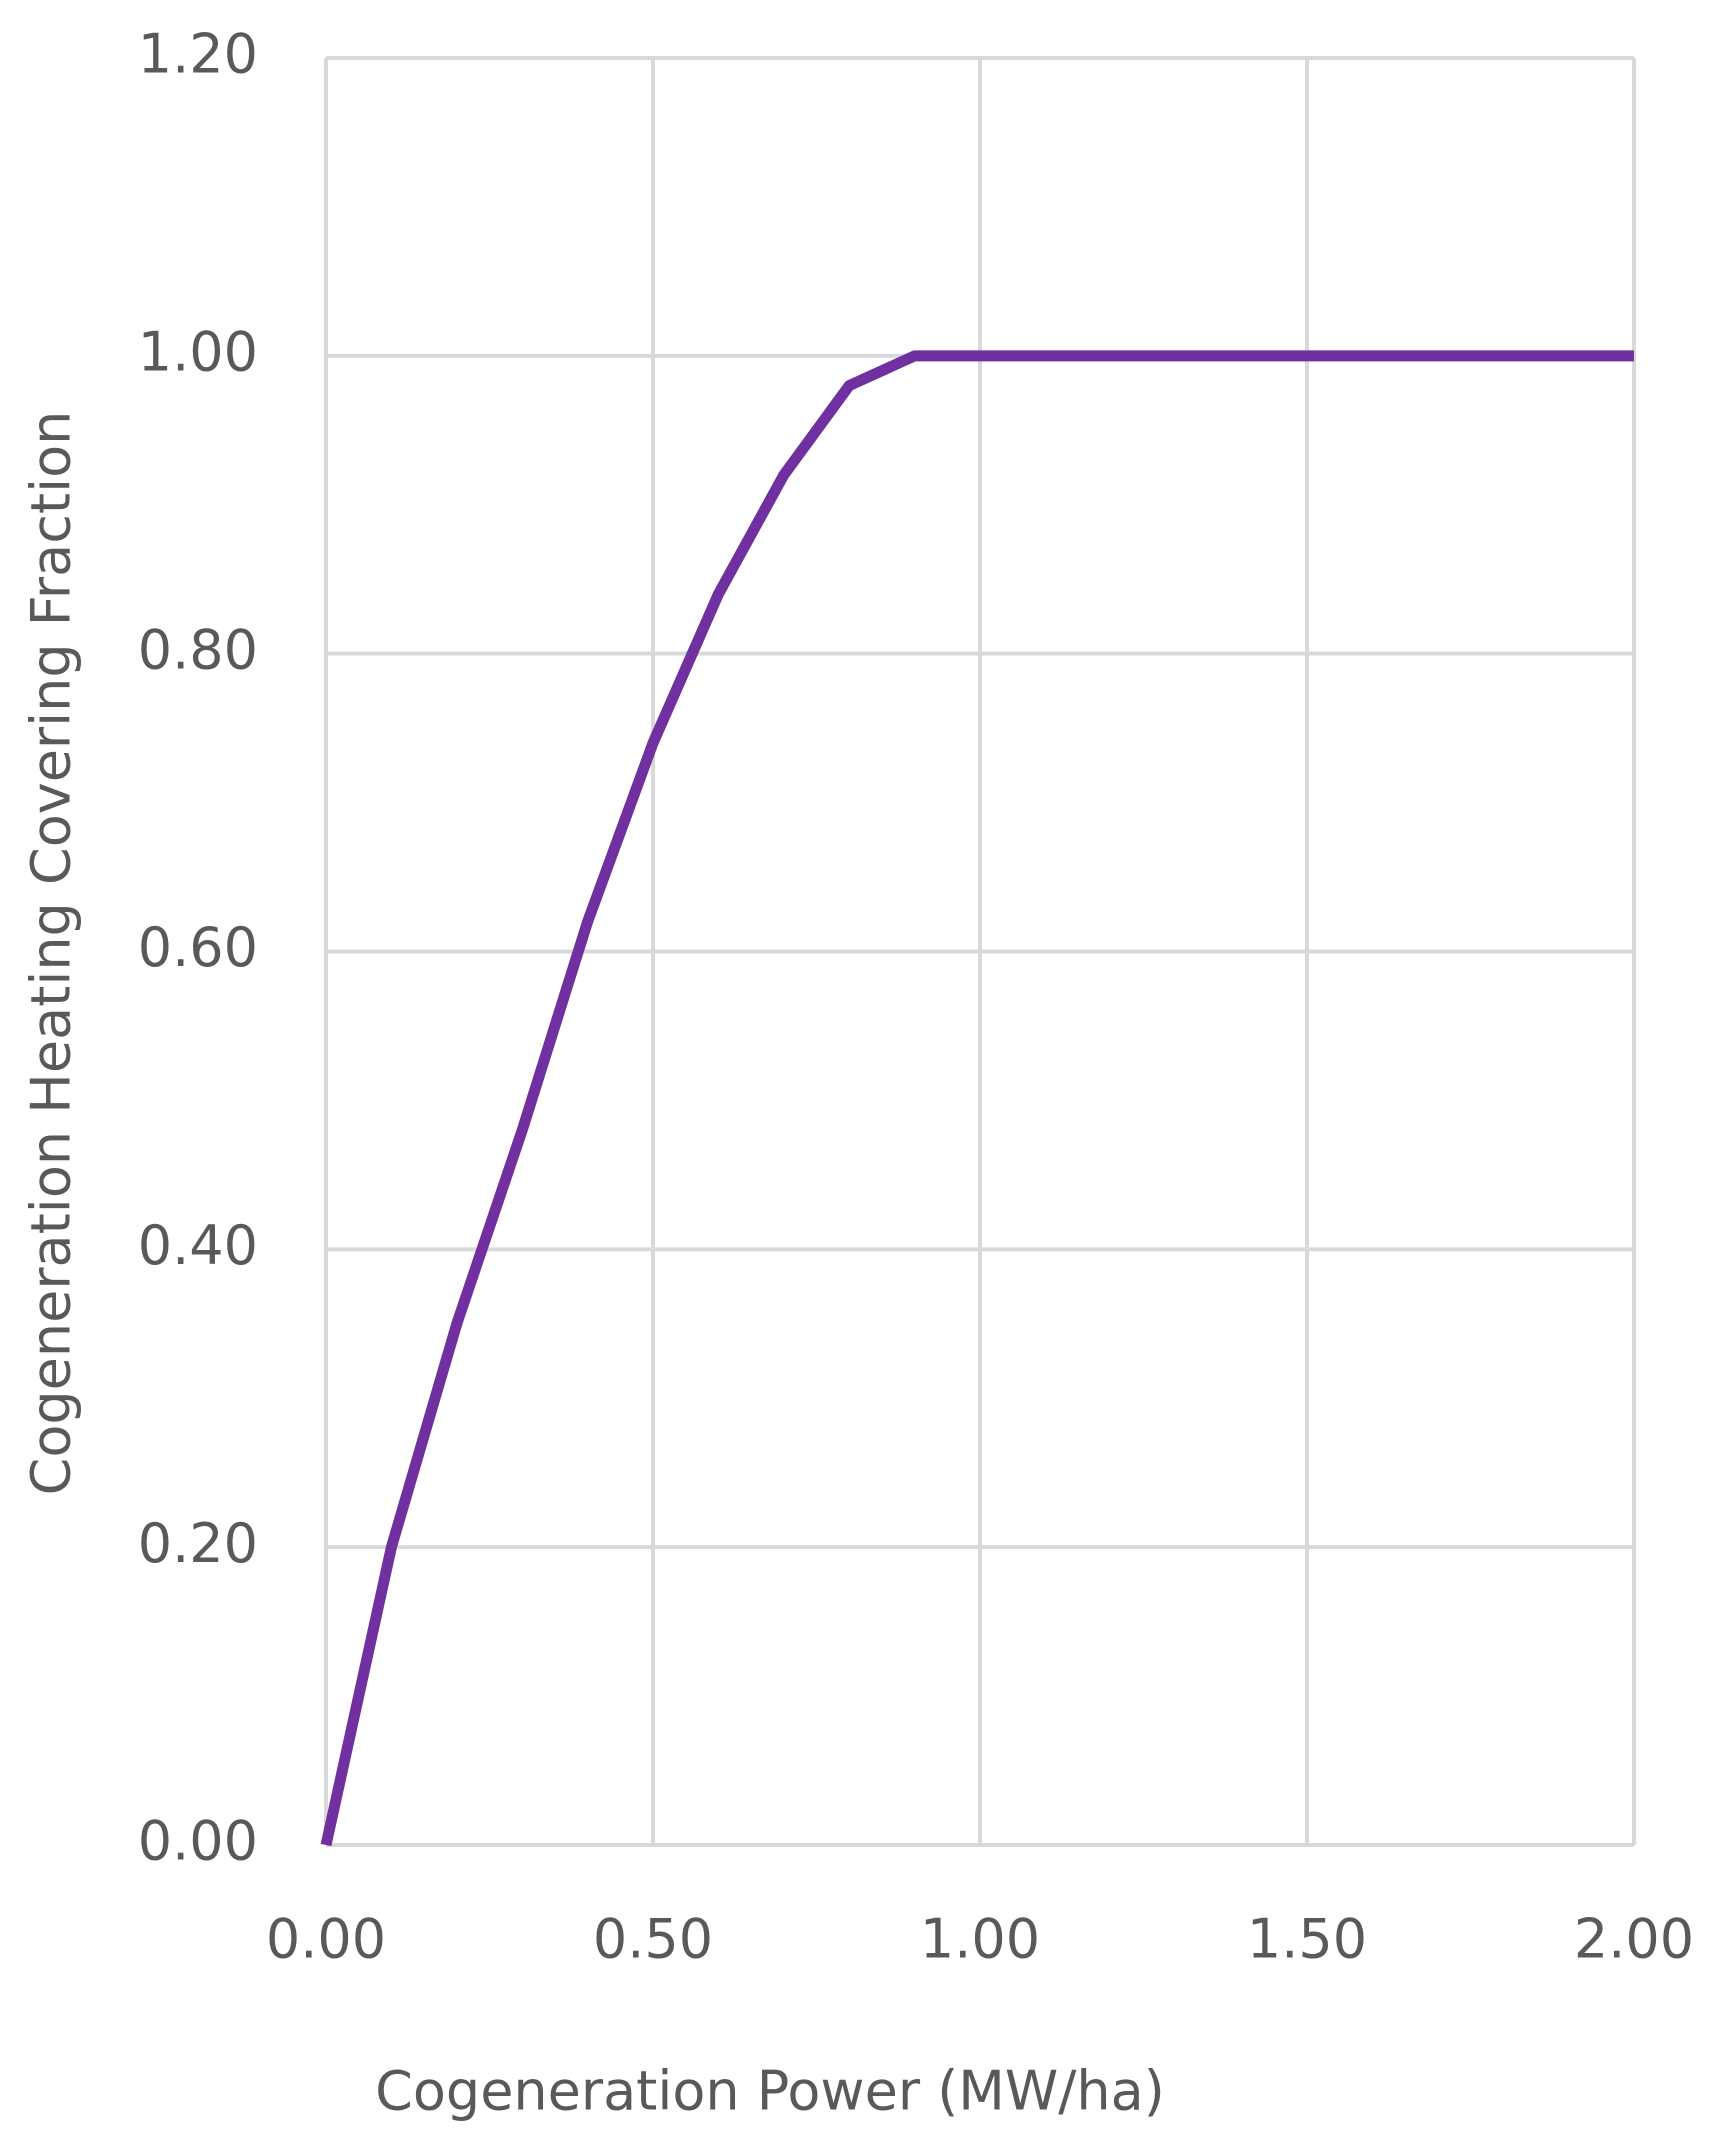 The image size is (1719, 2156). What do you see at coordinates (51, 953) in the screenshot?
I see `y-axis-title: Cogeneration Heating Covering Fraction` at bounding box center [51, 953].